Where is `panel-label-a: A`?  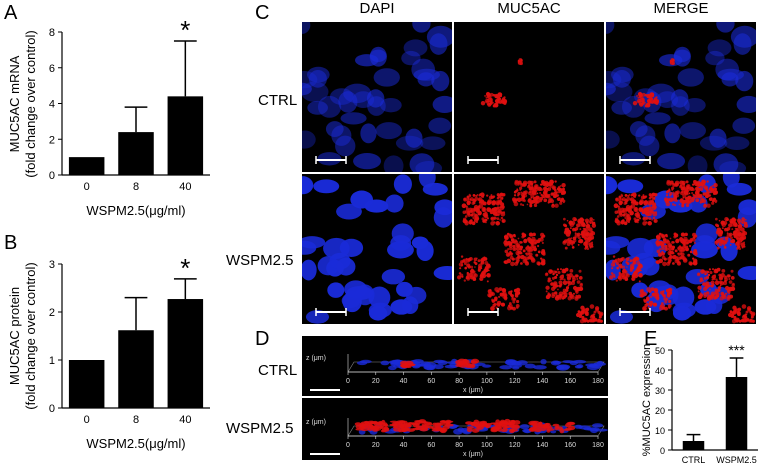 panel-label-a: A is located at coordinates (11, 13).